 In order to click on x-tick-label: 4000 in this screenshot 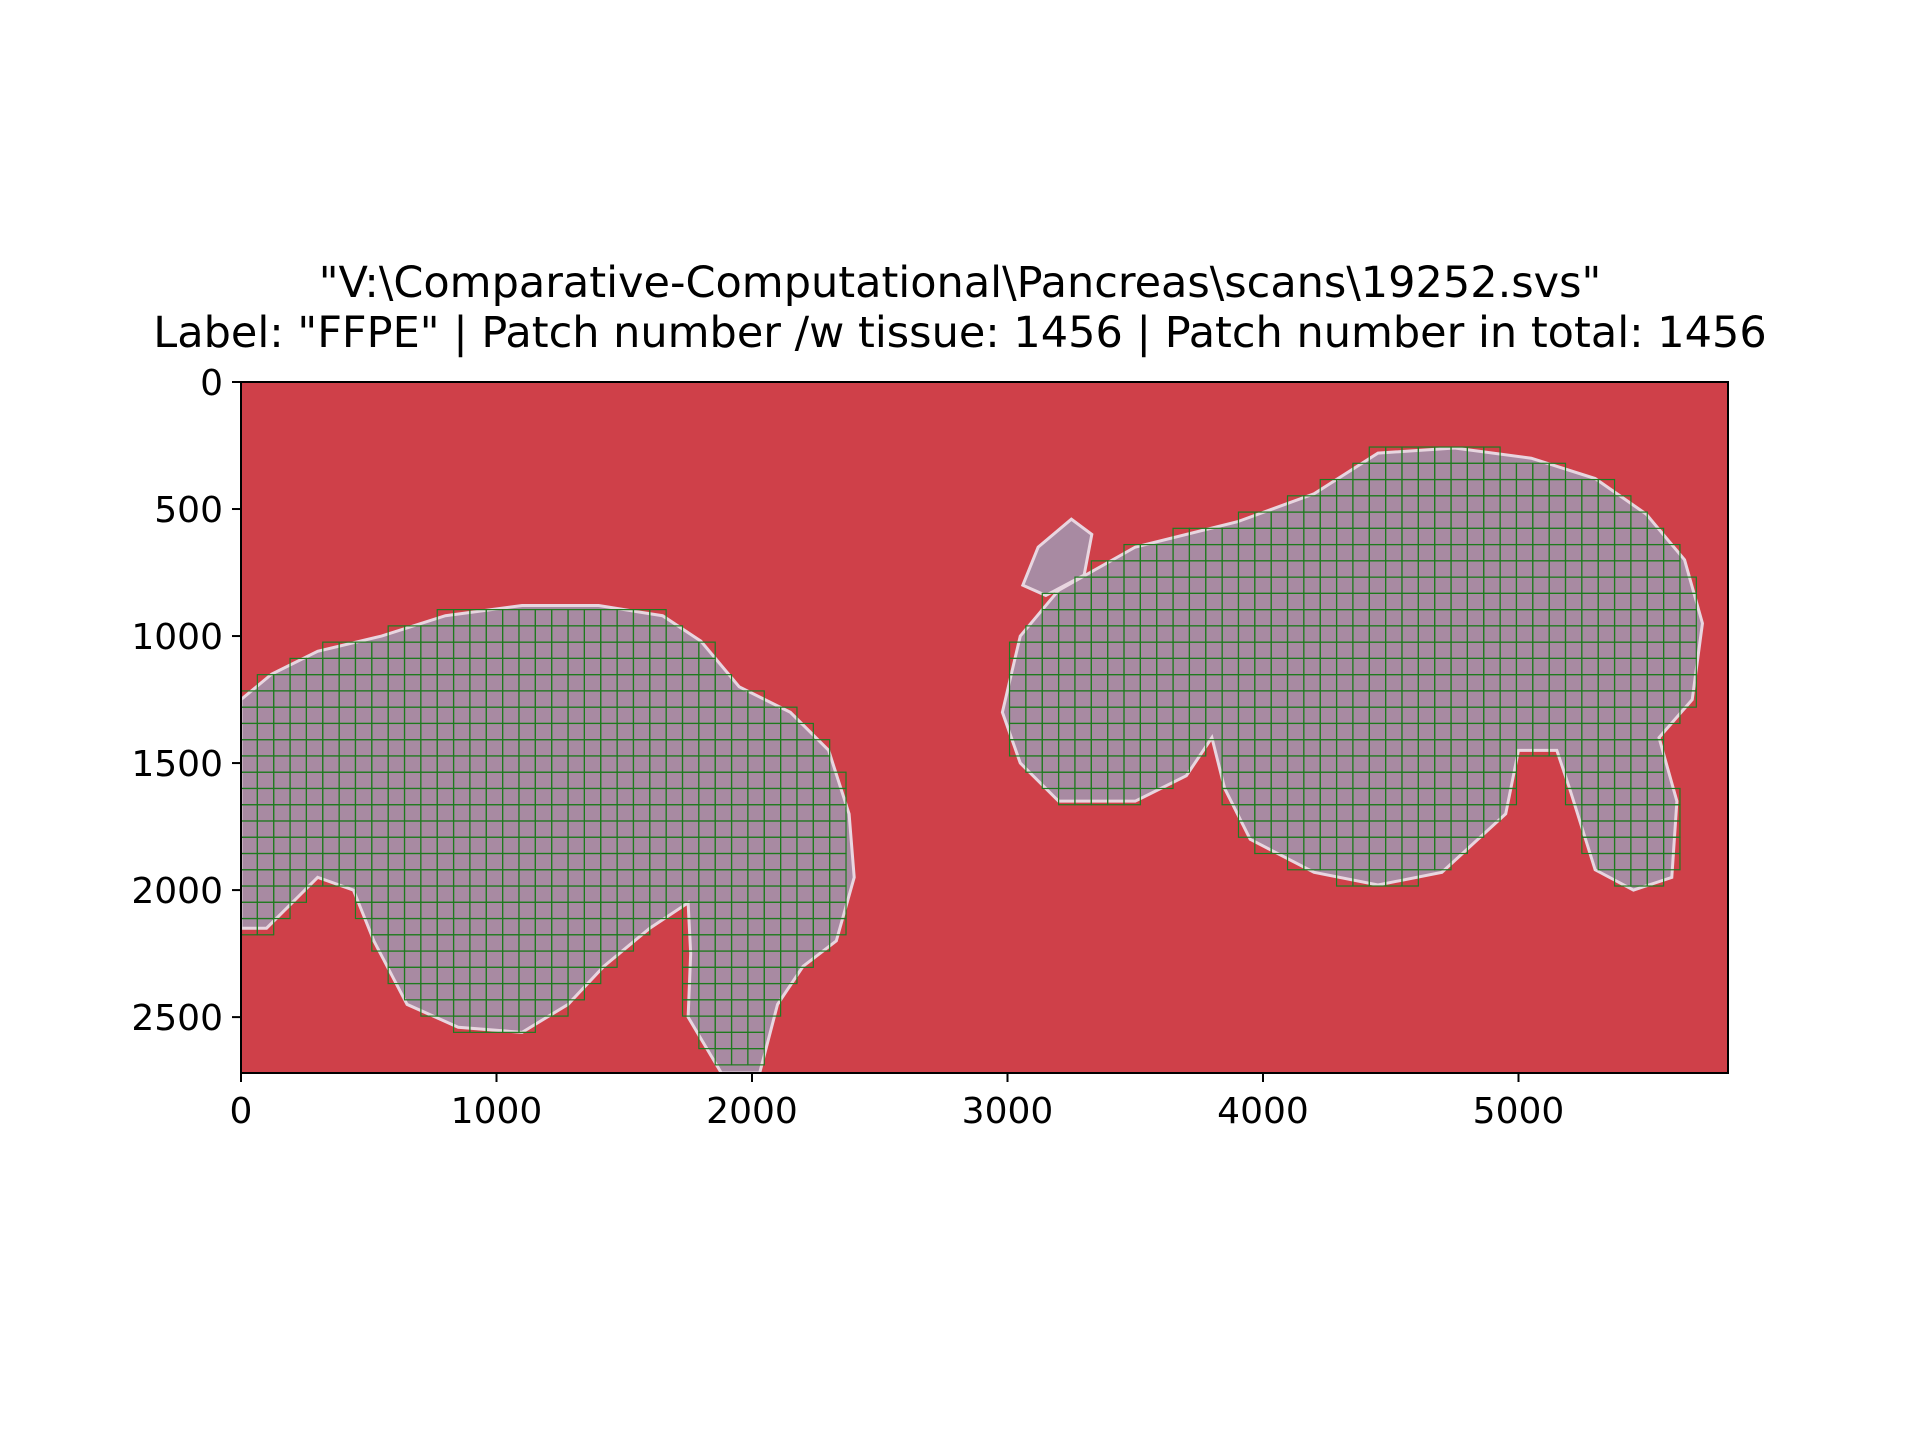, I will do `click(1263, 1111)`.